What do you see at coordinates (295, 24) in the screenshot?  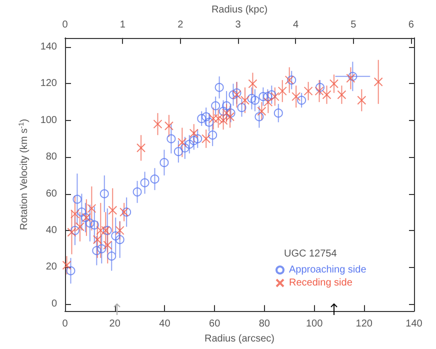 I see `x2-tick-label: 4` at bounding box center [295, 24].